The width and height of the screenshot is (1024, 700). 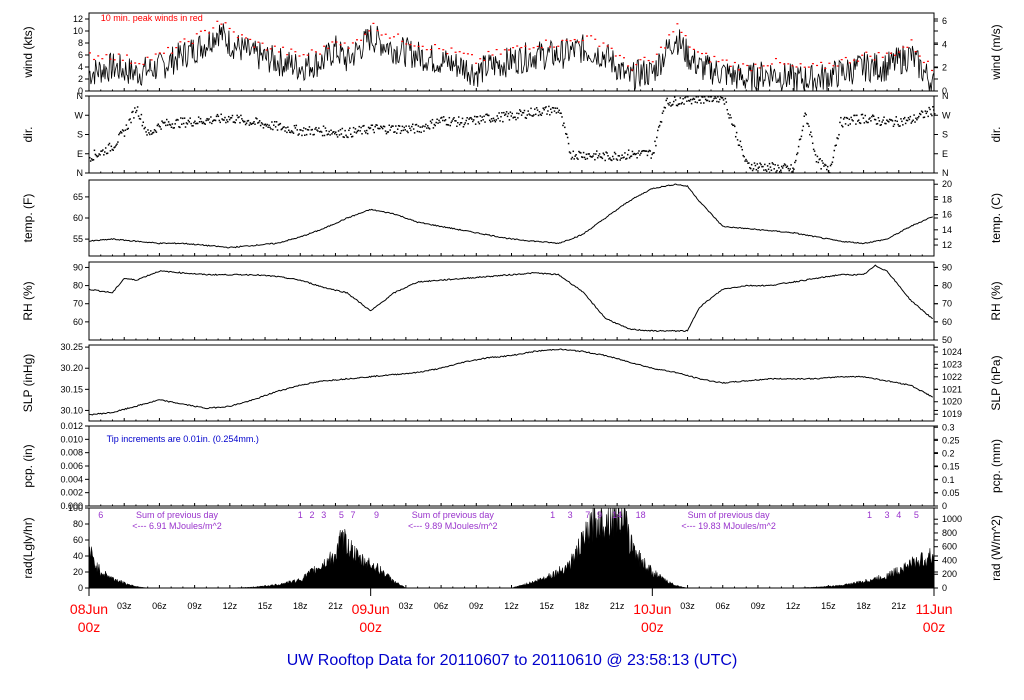 What do you see at coordinates (80, 135) in the screenshot?
I see `y-tick-label: S` at bounding box center [80, 135].